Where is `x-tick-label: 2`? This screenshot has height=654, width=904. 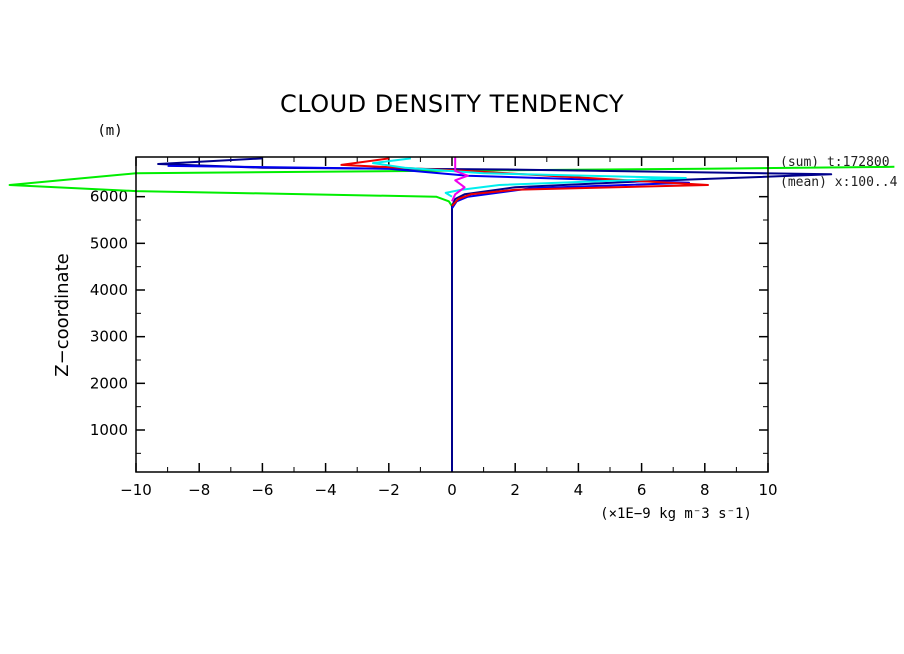 x-tick-label: 2 is located at coordinates (515, 490).